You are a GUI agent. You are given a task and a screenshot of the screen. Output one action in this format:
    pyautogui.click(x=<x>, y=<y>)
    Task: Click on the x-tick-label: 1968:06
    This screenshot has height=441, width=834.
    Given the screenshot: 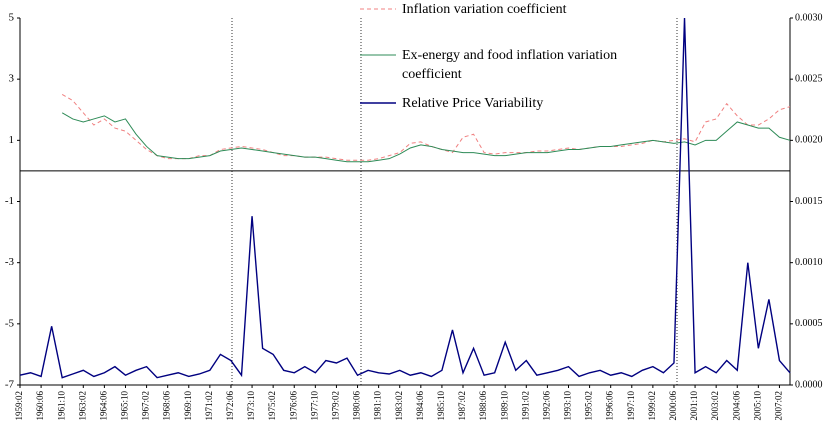 What is the action you would take?
    pyautogui.click(x=167, y=406)
    